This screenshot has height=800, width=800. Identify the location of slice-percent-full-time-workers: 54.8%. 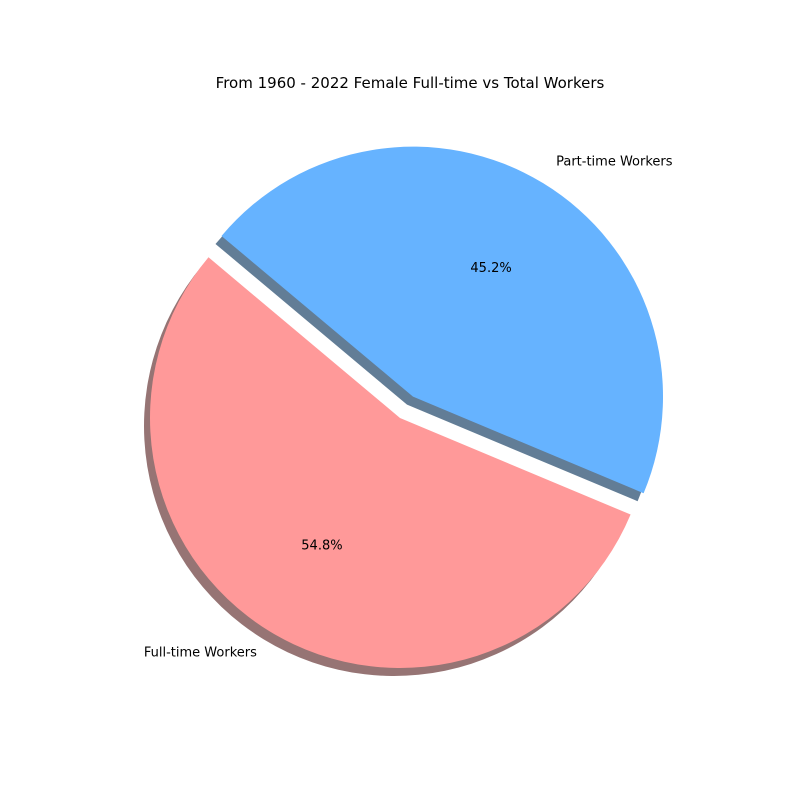
(321, 546).